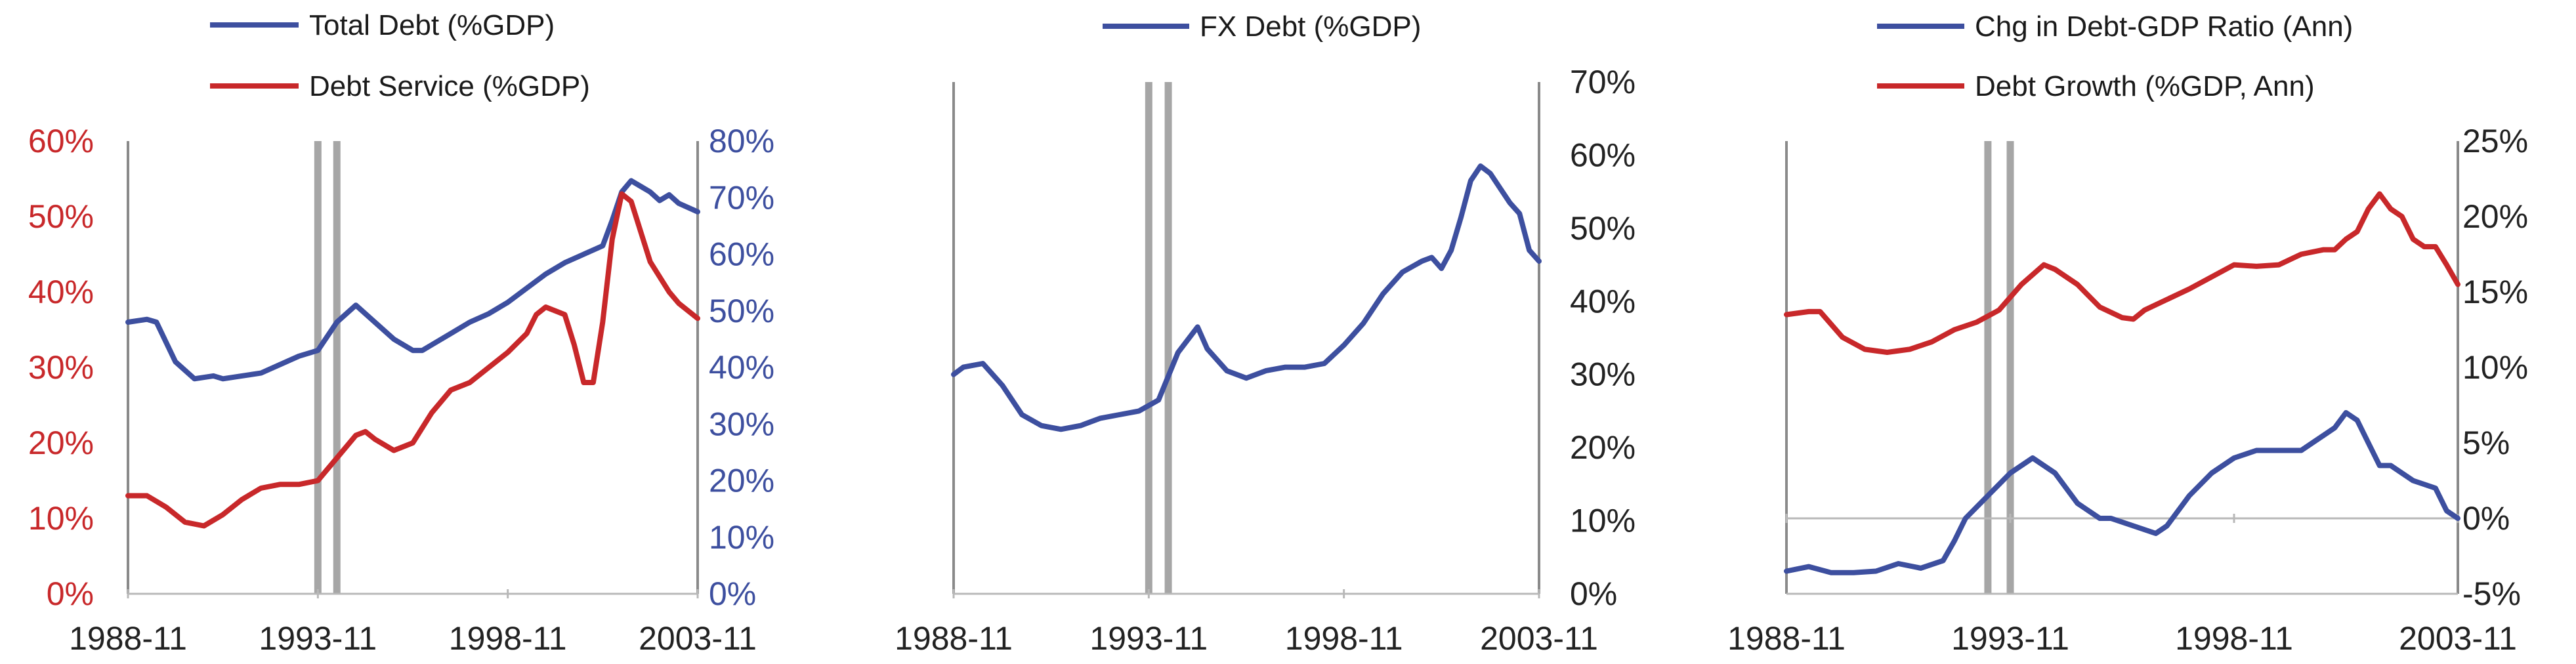 The width and height of the screenshot is (2576, 664). I want to click on right-y-tick-label: 25%, so click(2495, 141).